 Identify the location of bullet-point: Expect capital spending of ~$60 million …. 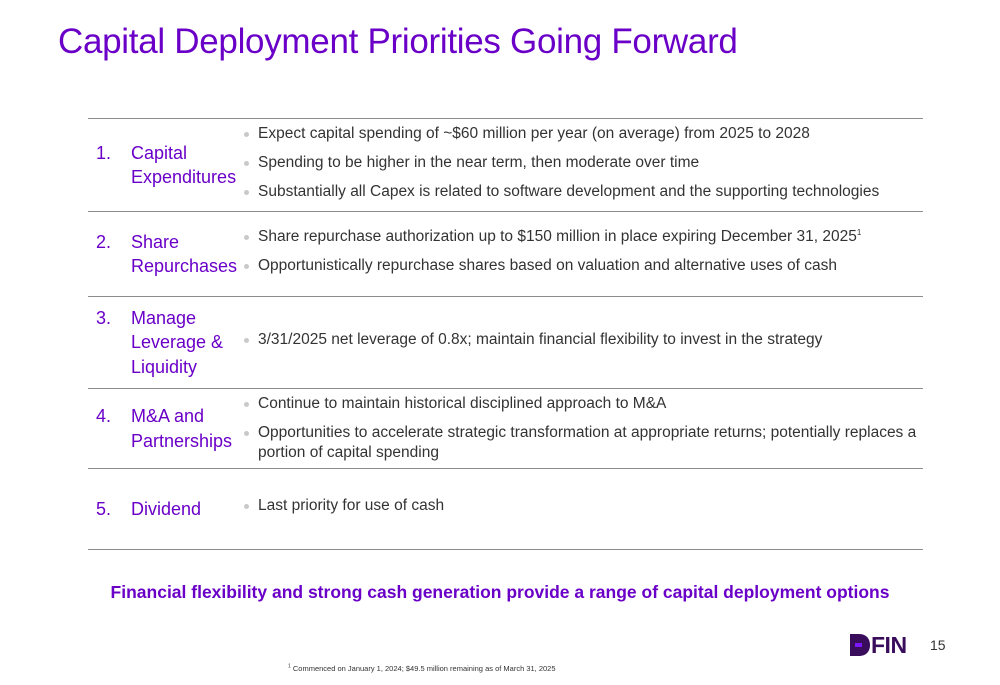
(581, 134).